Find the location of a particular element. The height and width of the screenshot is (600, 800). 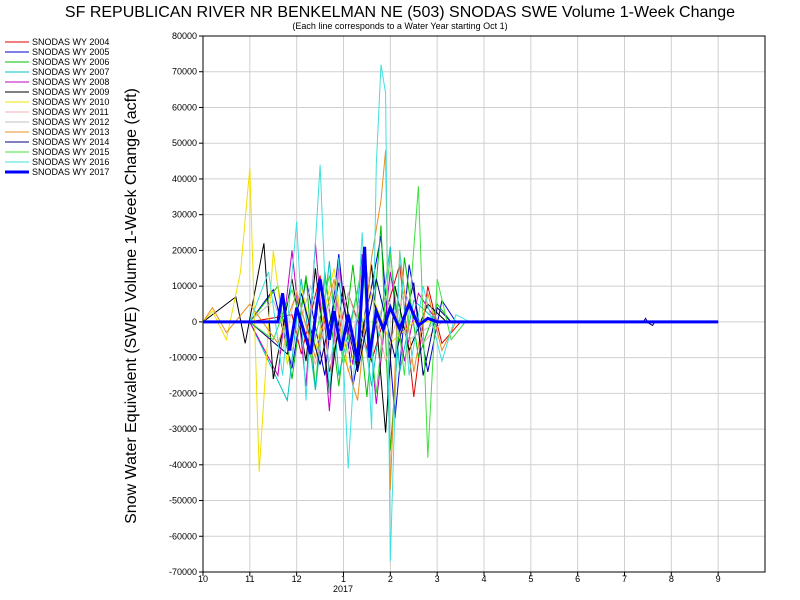

legend-label: SNODAS WY 2017 is located at coordinates (70, 172).